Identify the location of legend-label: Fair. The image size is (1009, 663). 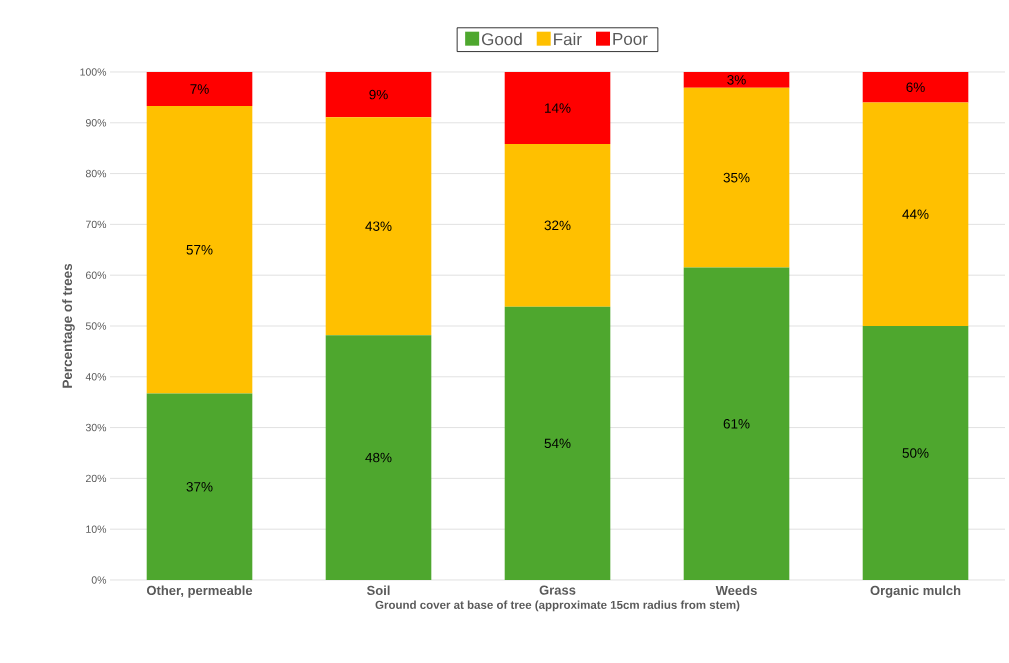
(568, 39).